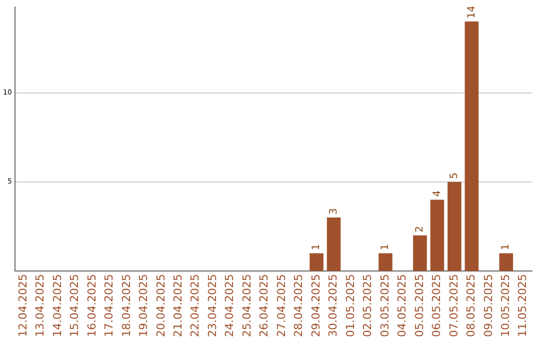 Image resolution: width=540 pixels, height=340 pixels. I want to click on x-tick-label: 08.05.2025, so click(471, 306).